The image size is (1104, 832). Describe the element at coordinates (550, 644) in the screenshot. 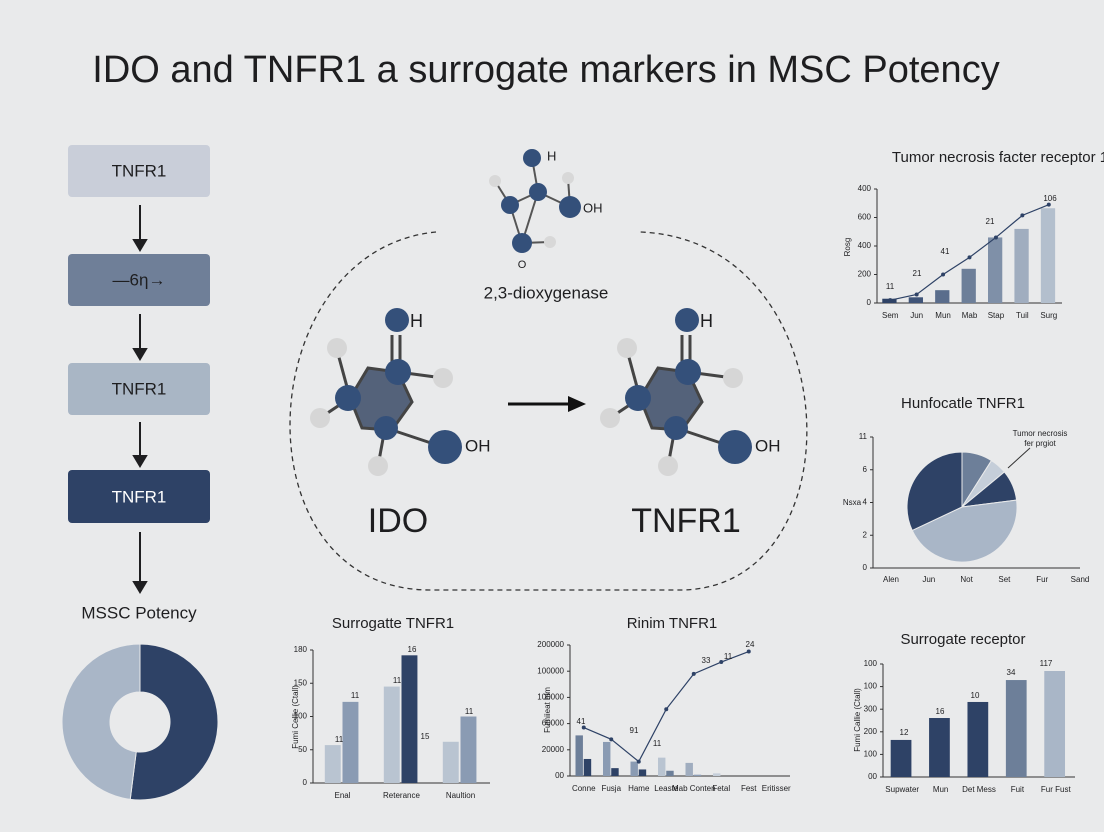

I see `y-tick-label: 200000` at that location.